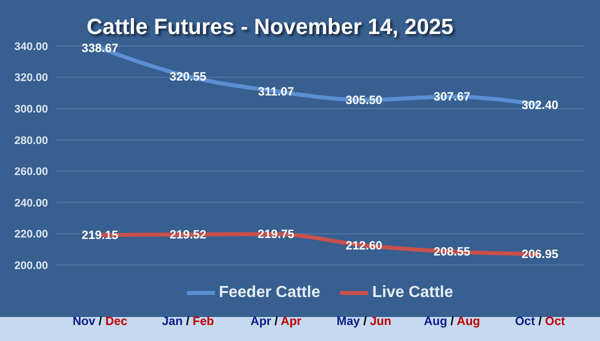 The image size is (600, 341). I want to click on x-tick-label: Oct / Oct, so click(540, 321).